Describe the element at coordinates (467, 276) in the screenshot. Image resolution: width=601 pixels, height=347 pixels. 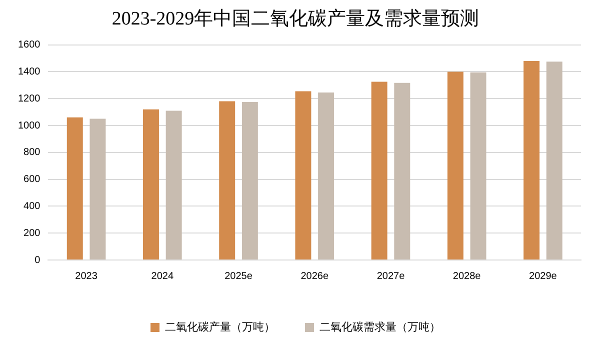
I see `x-tick-label: 2028e` at that location.